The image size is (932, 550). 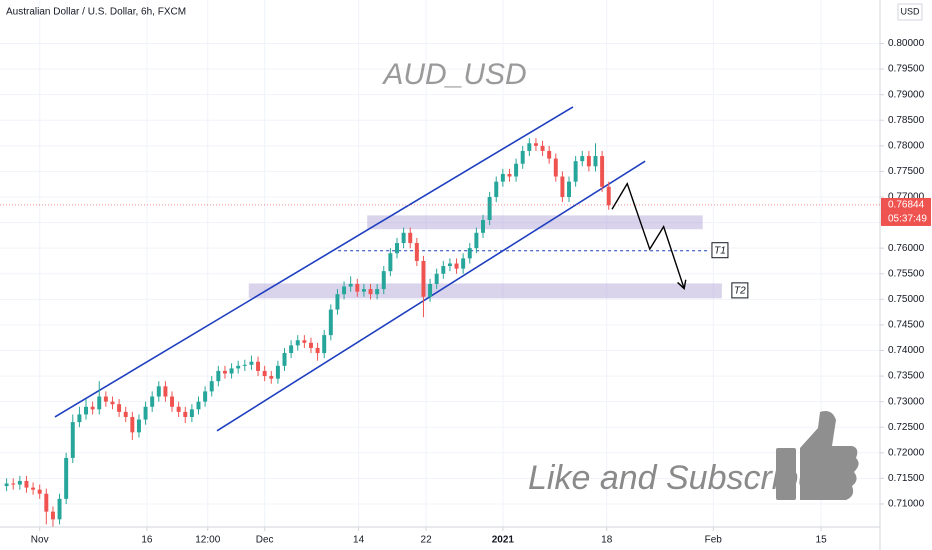 I want to click on y-tick-label: 0.79500, so click(x=906, y=69).